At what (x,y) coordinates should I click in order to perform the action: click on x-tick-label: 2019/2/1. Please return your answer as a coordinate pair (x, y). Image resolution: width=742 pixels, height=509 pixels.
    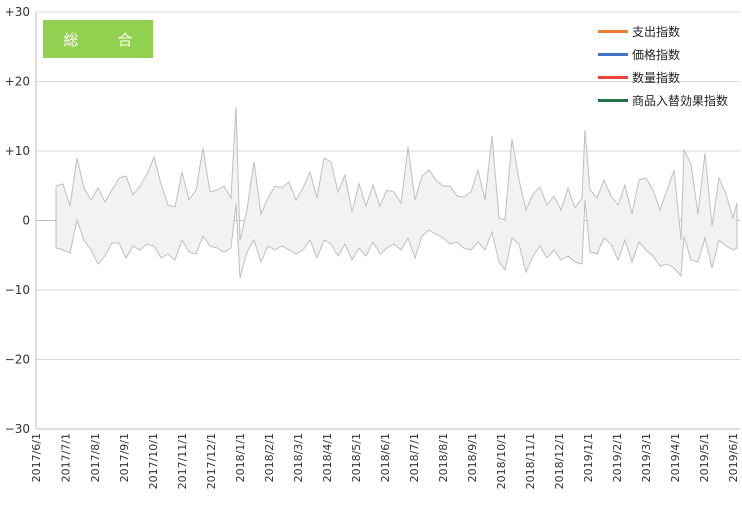
    Looking at the image, I should click on (617, 457).